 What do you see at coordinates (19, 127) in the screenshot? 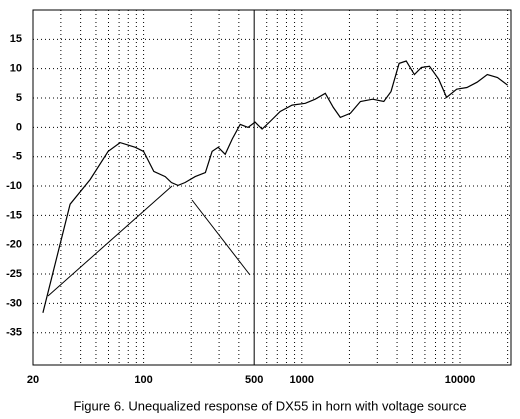
I see `y-tick-label: 0` at bounding box center [19, 127].